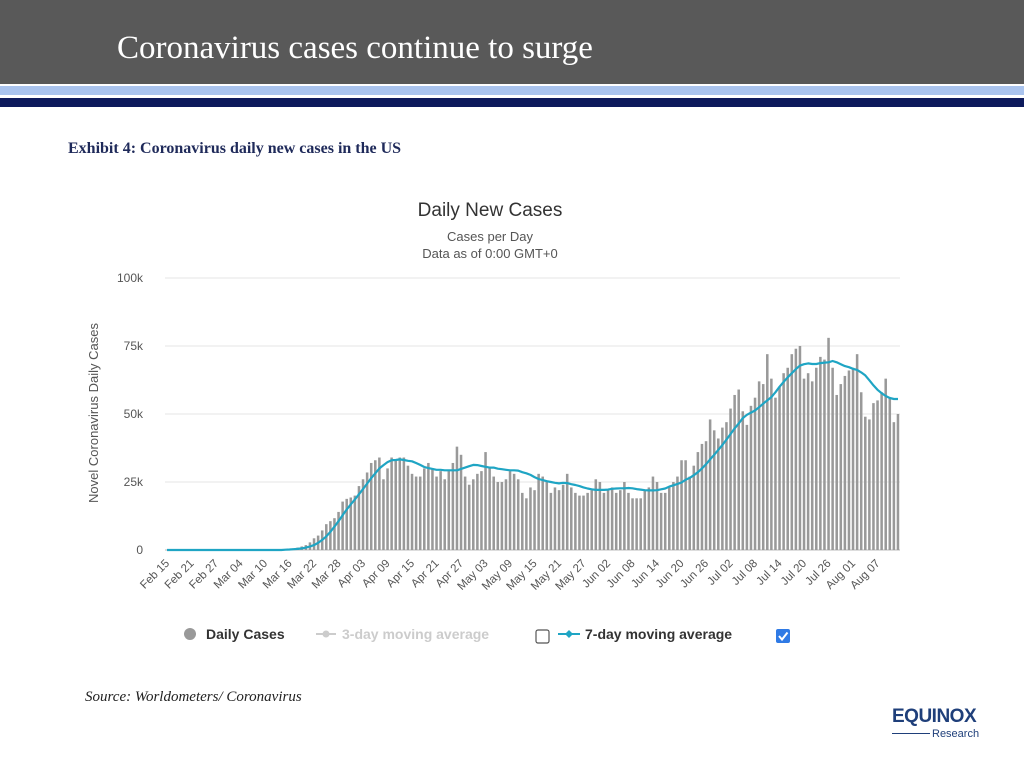 This screenshot has height=768, width=1024. Describe the element at coordinates (694, 574) in the screenshot. I see `x-tick-label: Jun 26` at that location.